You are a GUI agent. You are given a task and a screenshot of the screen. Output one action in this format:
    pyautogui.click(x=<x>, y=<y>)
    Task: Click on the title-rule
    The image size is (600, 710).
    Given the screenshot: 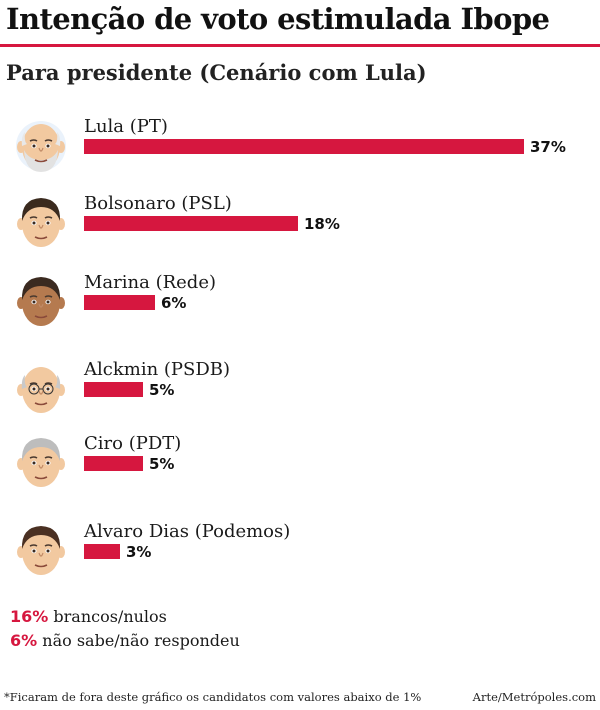 What is the action you would take?
    pyautogui.click(x=300, y=45)
    